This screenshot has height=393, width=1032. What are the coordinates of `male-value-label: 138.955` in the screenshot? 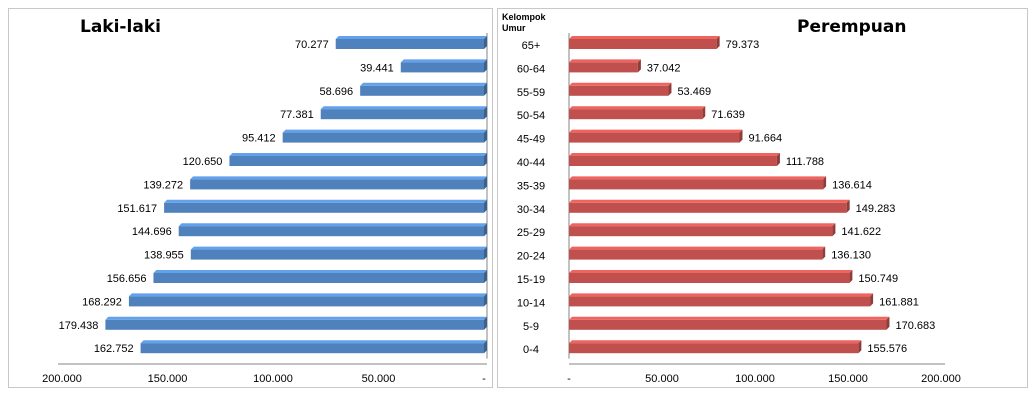 It's located at (164, 256).